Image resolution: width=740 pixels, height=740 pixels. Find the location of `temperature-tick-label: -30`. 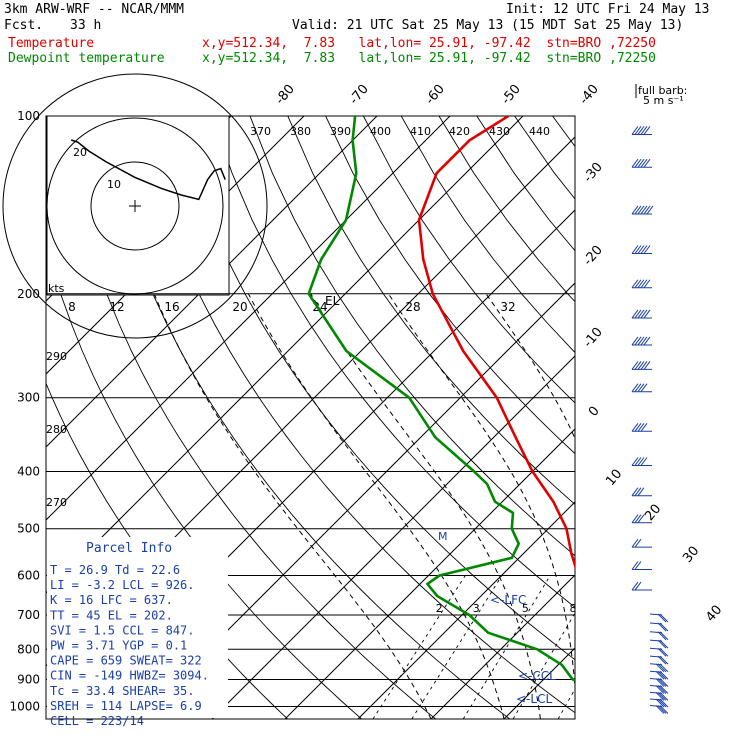

temperature-tick-label: -30 is located at coordinates (593, 173).